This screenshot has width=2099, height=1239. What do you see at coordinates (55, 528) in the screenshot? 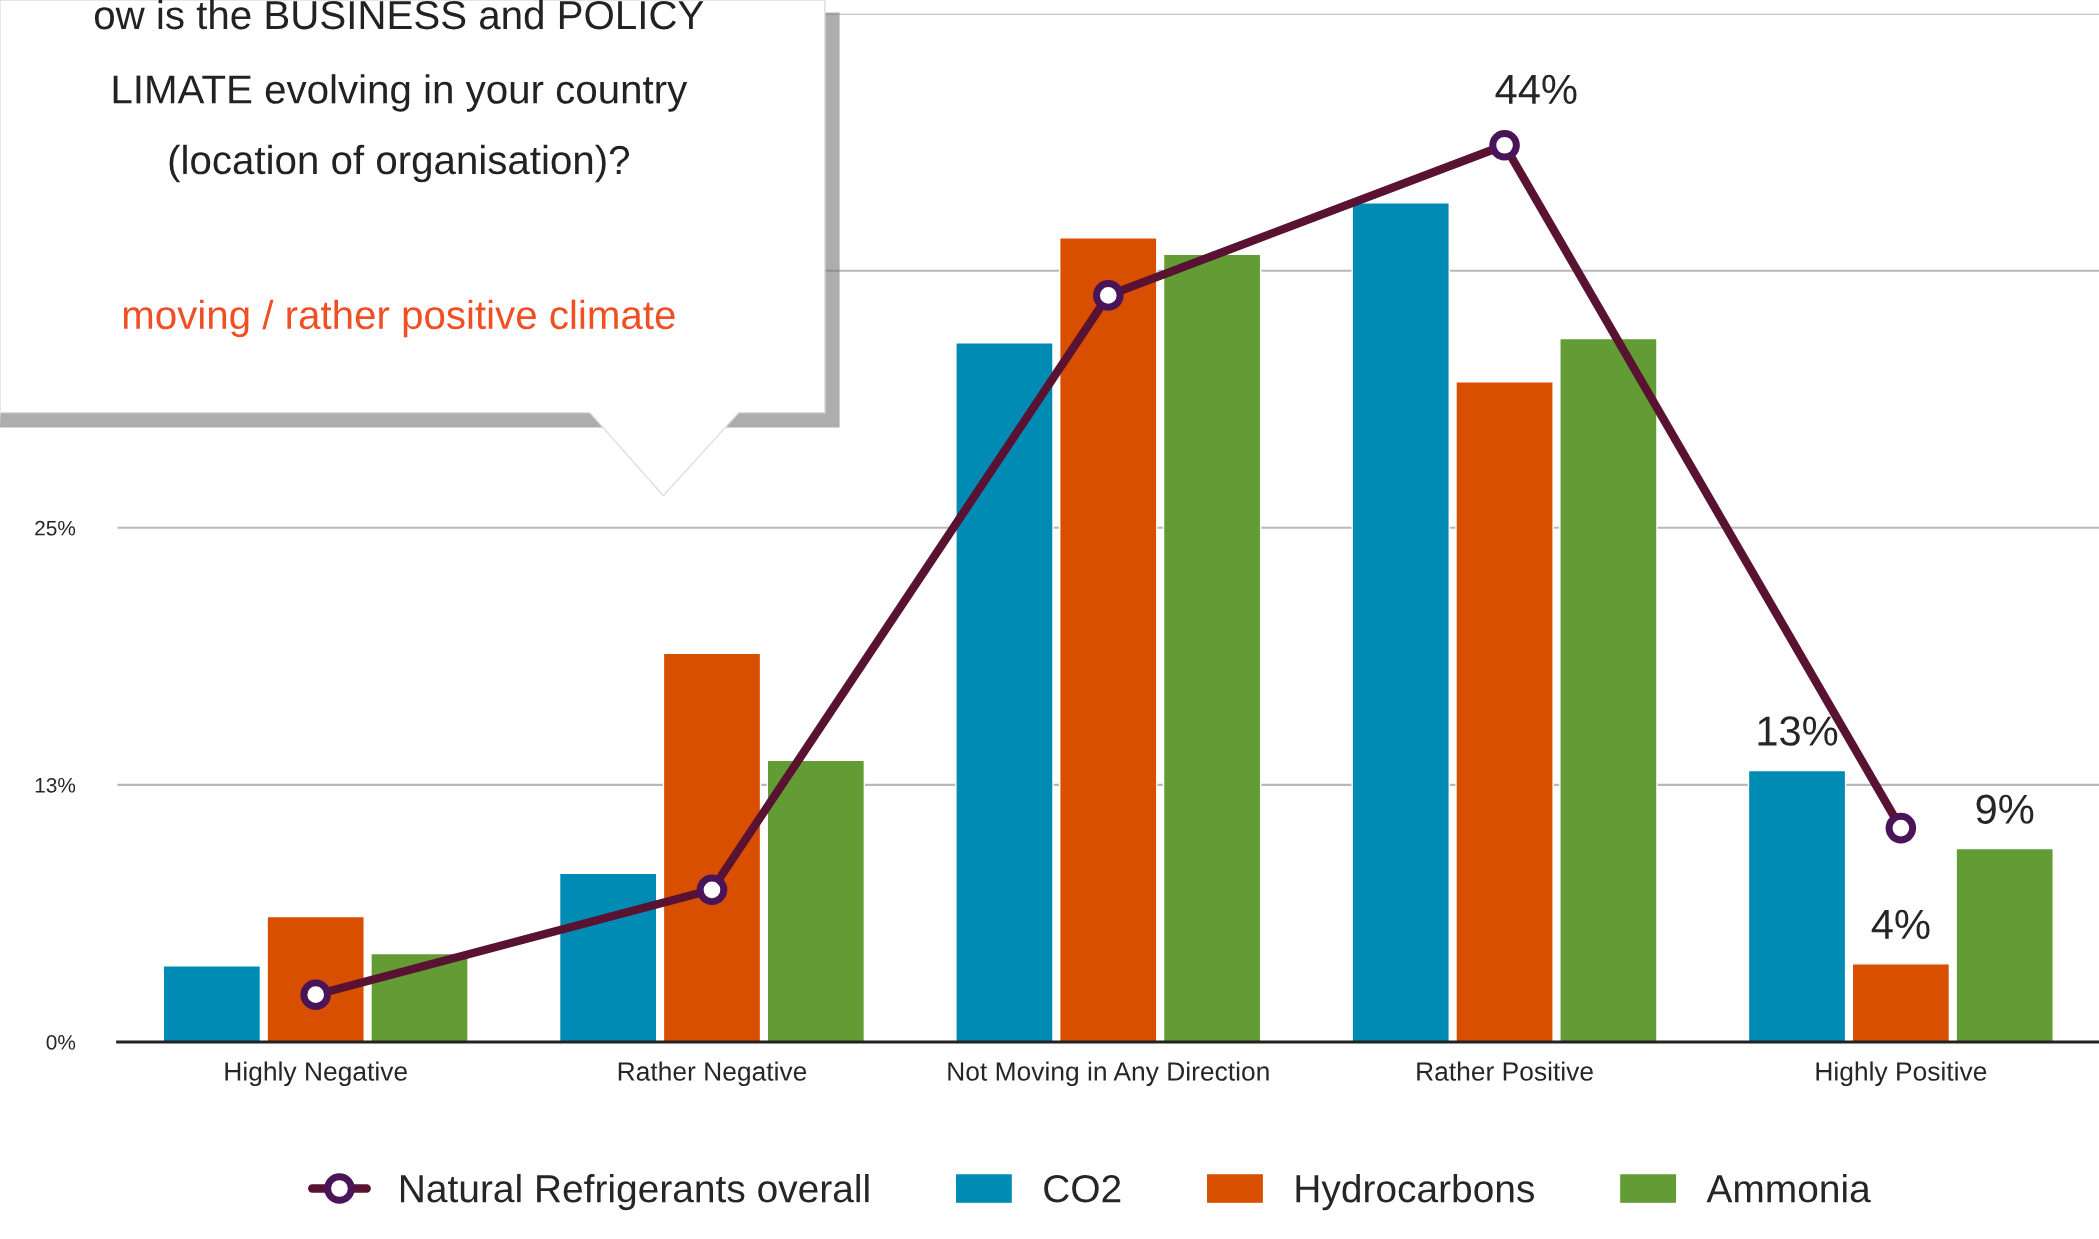
I see `y-tick-label: 25%` at bounding box center [55, 528].